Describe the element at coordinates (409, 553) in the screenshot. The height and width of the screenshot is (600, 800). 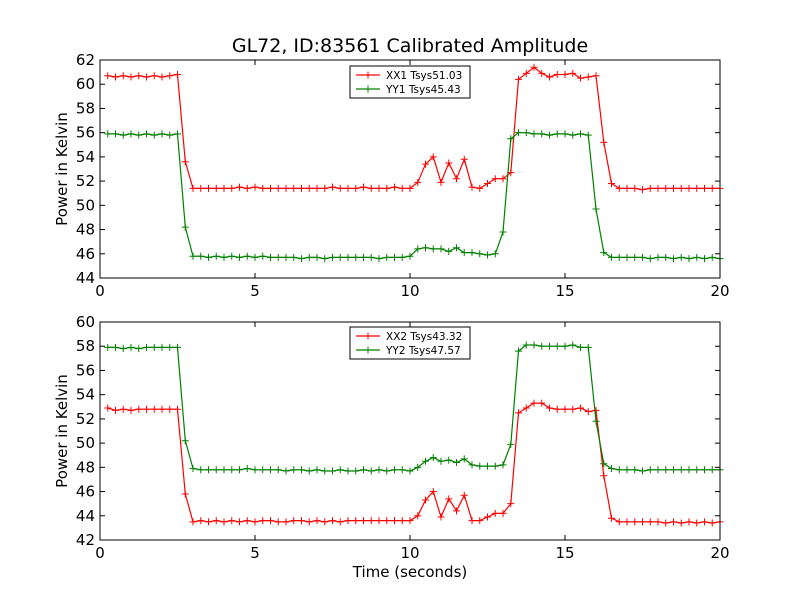
I see `x-tick-label: 10` at that location.